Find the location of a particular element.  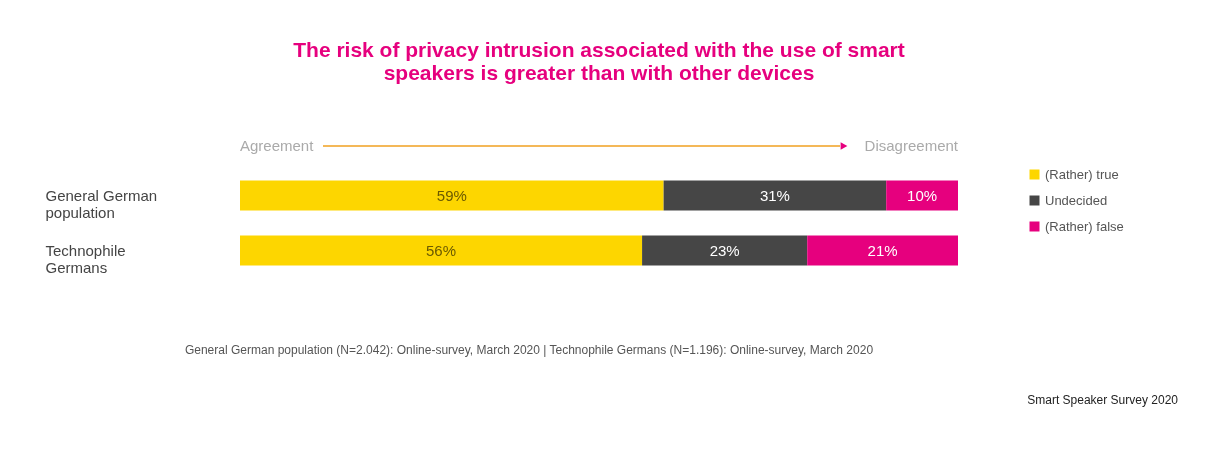

legend-label: (Rather) false is located at coordinates (1084, 226).